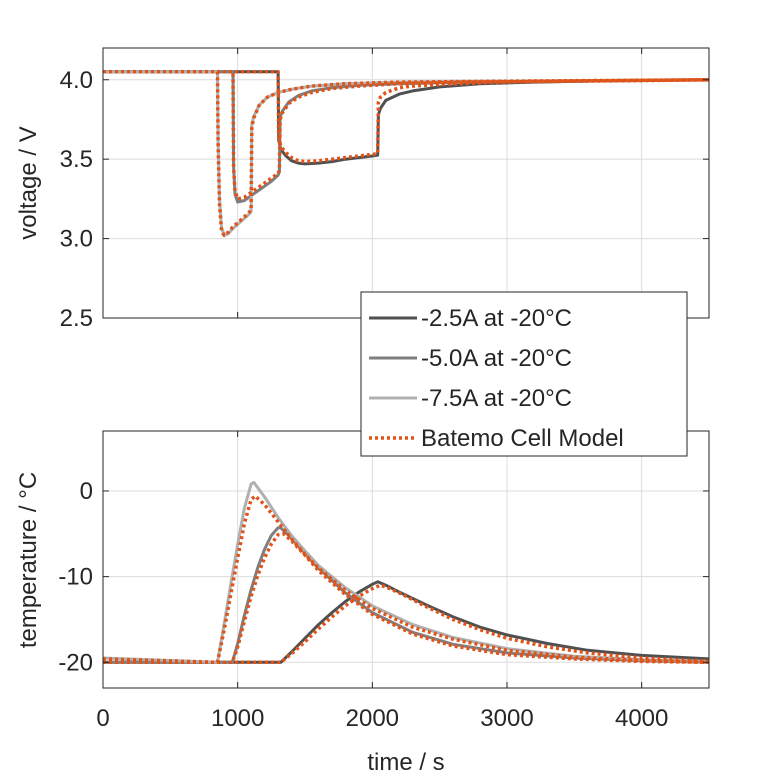 The width and height of the screenshot is (781, 781). I want to click on xtick-label: 3000, so click(506, 718).